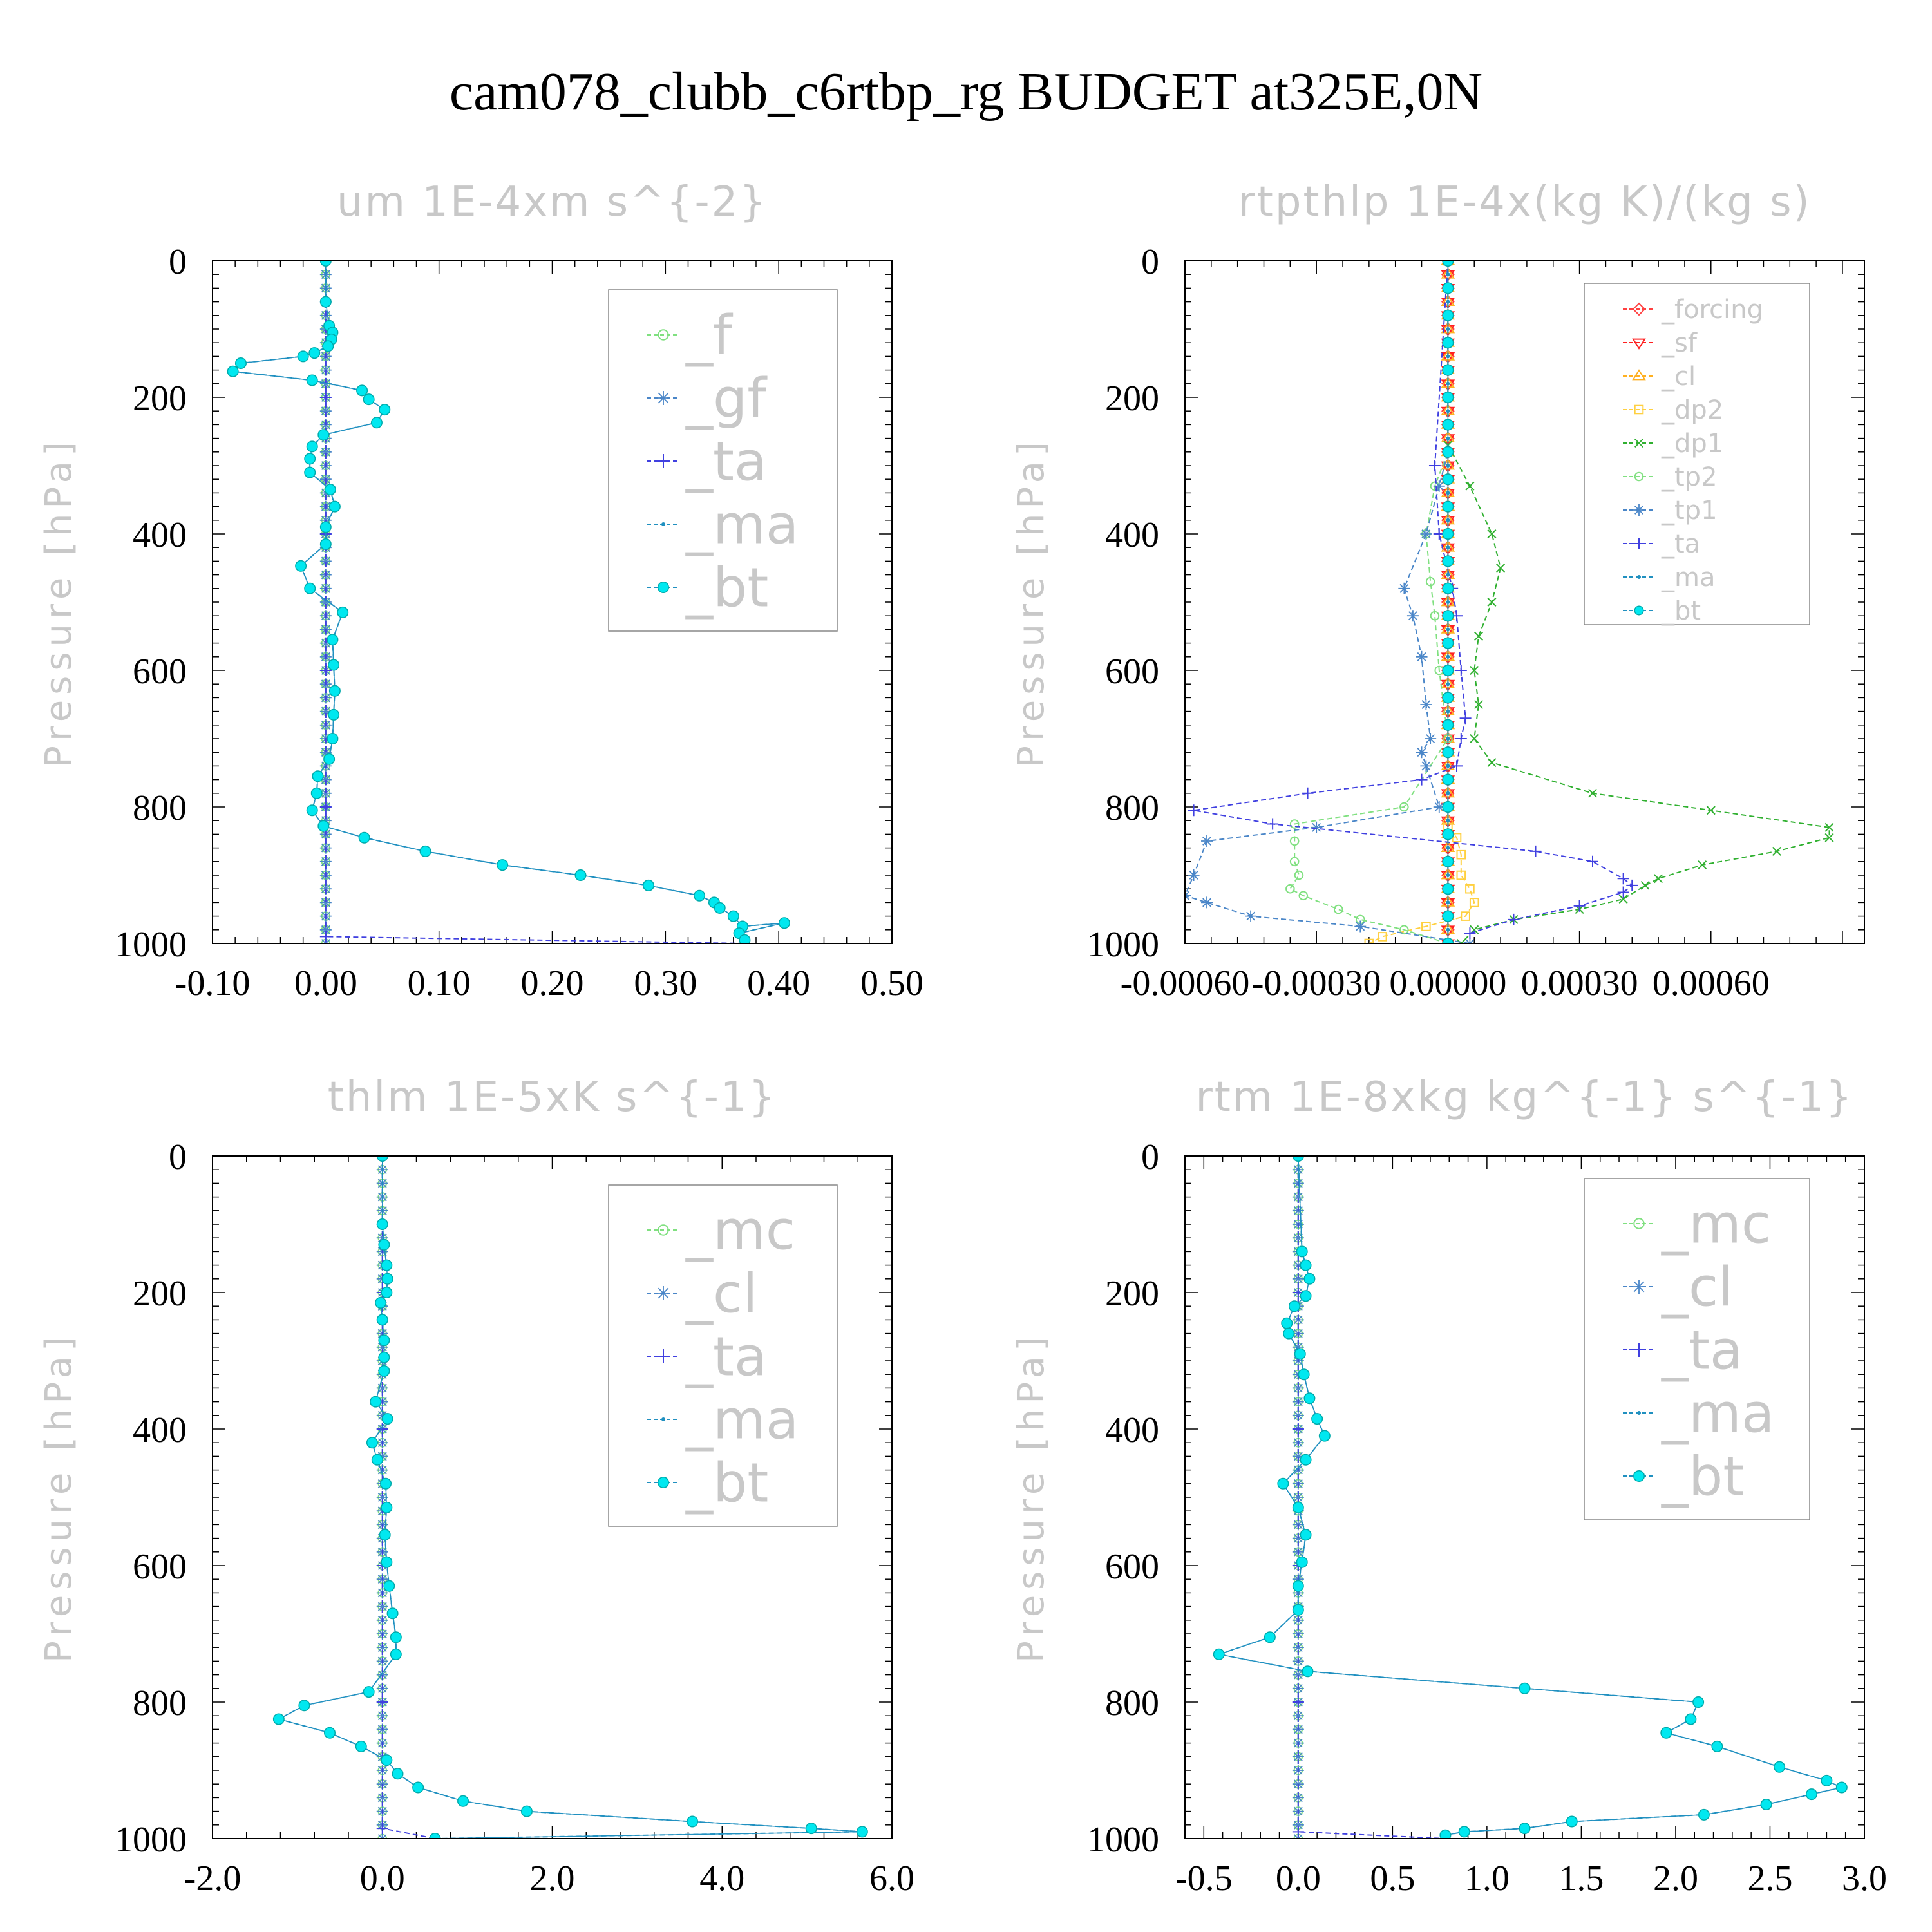 Image resolution: width=1932 pixels, height=1932 pixels. Describe the element at coordinates (1579, 983) in the screenshot. I see `x-tick-label: 0.00030` at that location.